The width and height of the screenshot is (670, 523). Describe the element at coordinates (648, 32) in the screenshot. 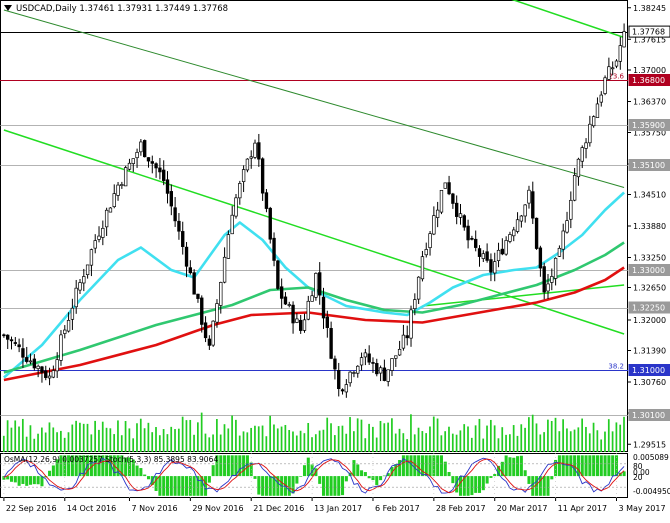

I see `level-price-label-0: 1.37768` at that location.